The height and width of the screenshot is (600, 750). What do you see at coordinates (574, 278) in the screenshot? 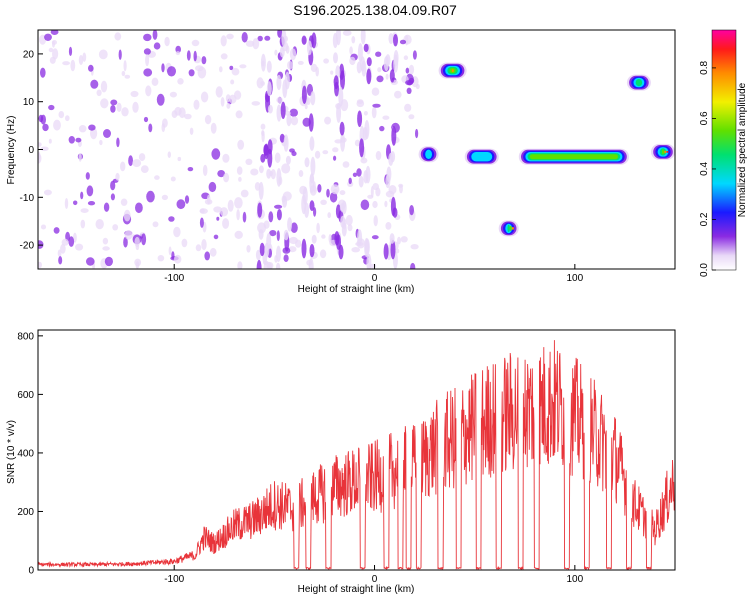
I see `top-x-tick-label: 100` at bounding box center [574, 278].